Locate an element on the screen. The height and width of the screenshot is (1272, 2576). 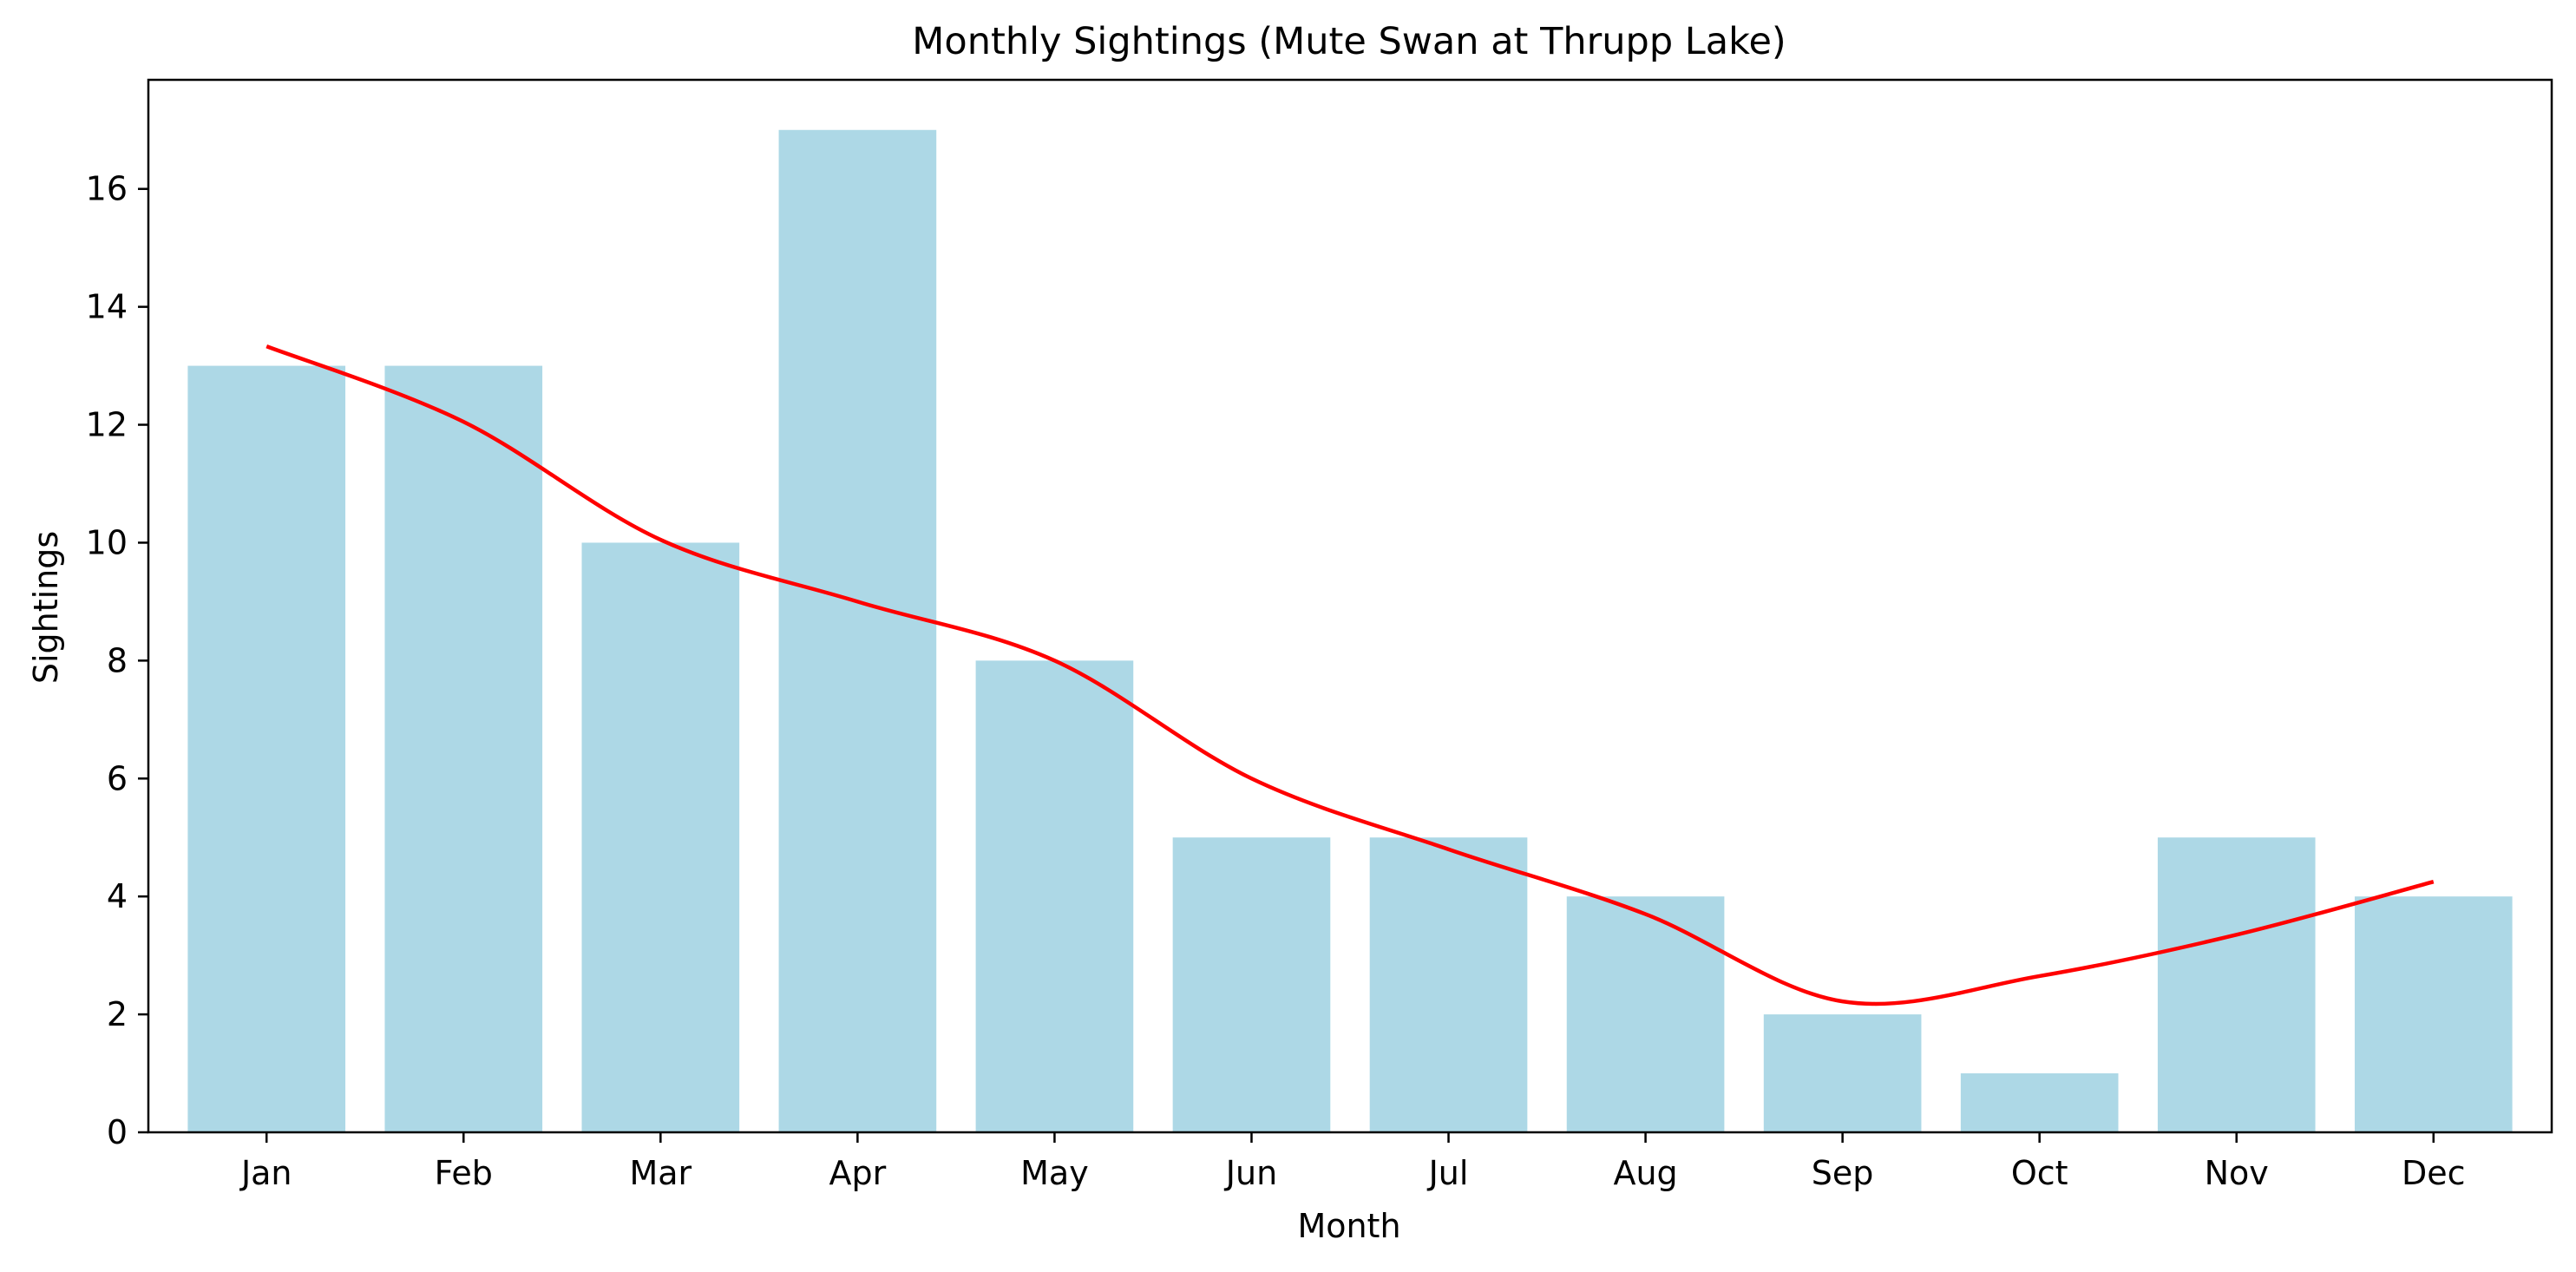
bar-oct is located at coordinates (2039, 1102).